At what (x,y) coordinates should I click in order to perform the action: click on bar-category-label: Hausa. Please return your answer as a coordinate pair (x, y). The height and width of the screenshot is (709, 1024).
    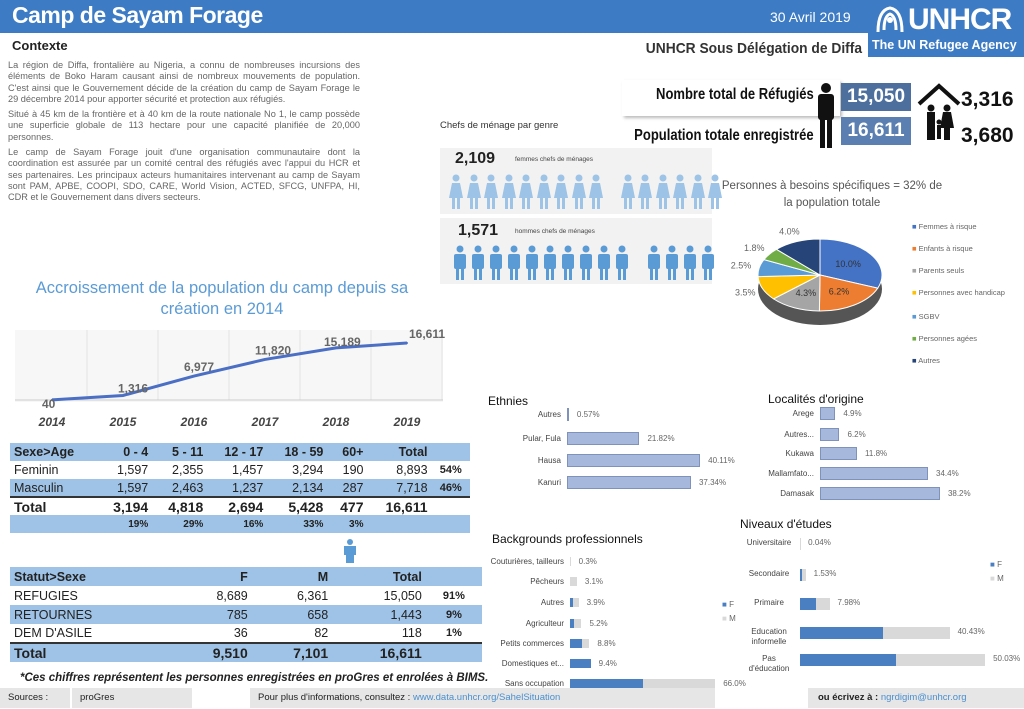
    Looking at the image, I should click on (549, 460).